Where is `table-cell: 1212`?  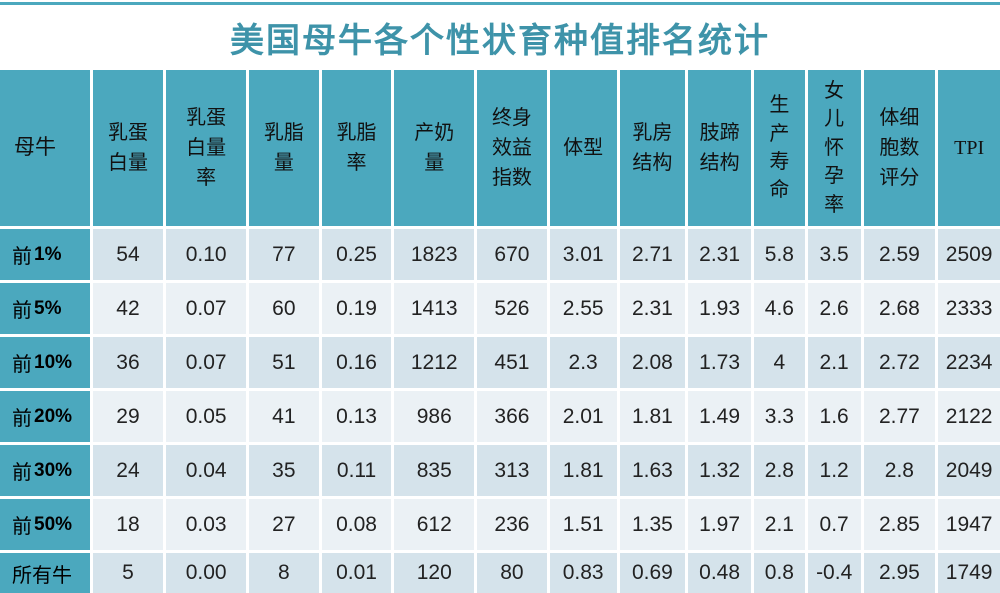
table-cell: 1212 is located at coordinates (434, 362).